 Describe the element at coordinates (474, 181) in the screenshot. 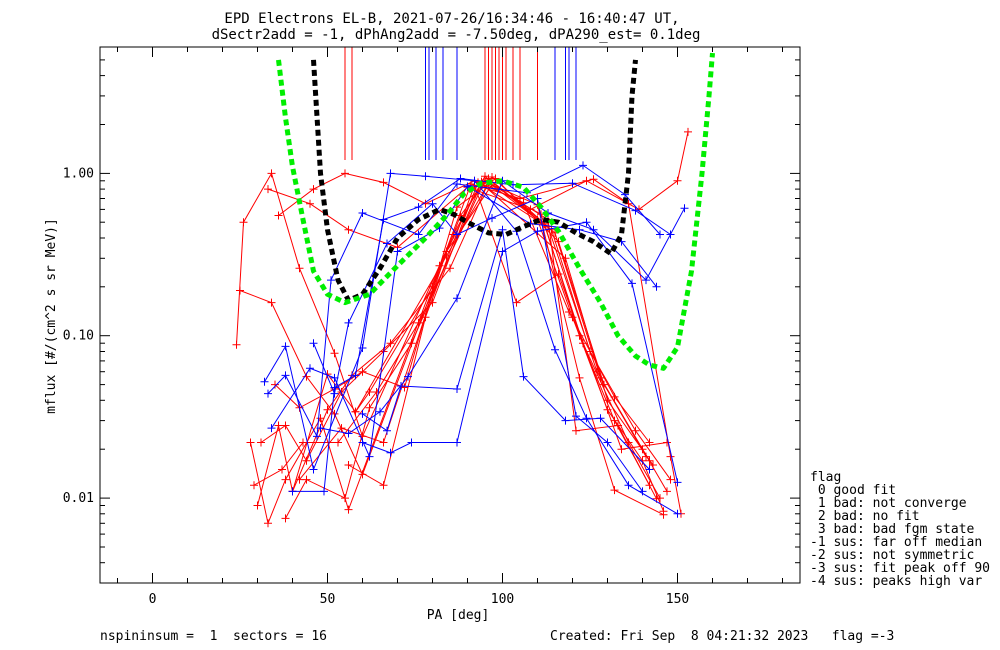

I see `black-fit-curve` at that location.